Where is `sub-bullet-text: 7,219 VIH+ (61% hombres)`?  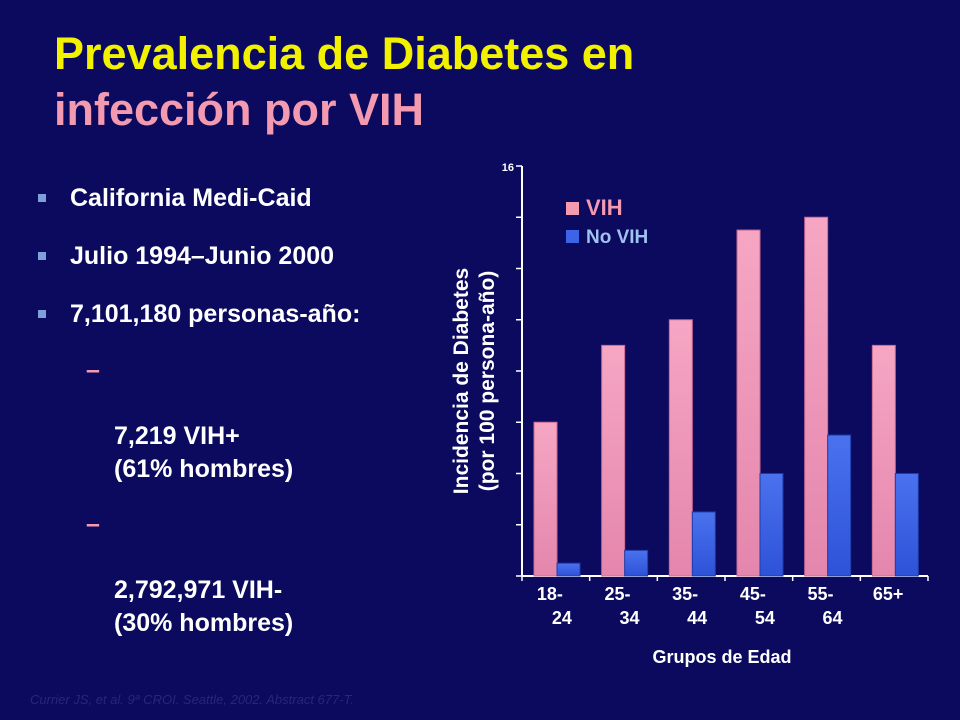 sub-bullet-text: 7,219 VIH+ (61% hombres) is located at coordinates (204, 452).